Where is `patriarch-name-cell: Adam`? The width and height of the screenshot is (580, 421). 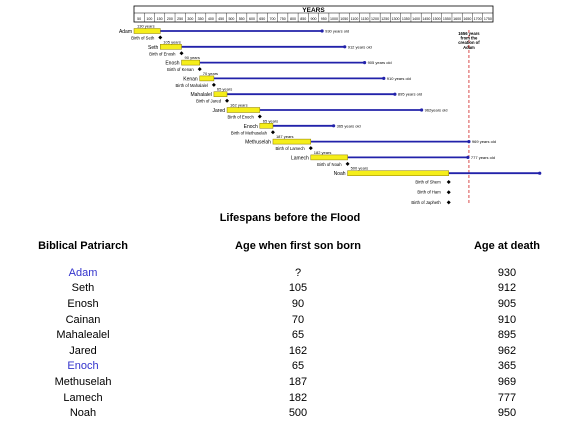
patriarch-name-cell: Adam is located at coordinates (83, 272).